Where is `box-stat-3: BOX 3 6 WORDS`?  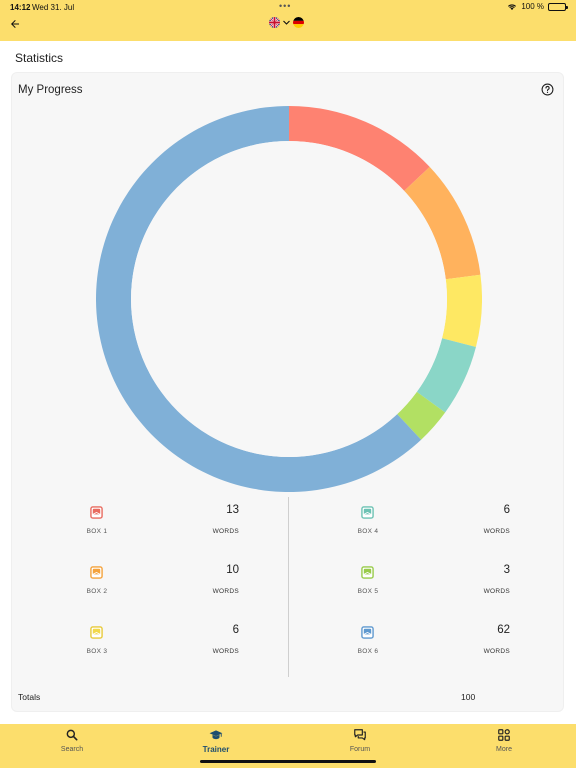
box-stat-3: BOX 3 6 WORDS is located at coordinates (129, 640).